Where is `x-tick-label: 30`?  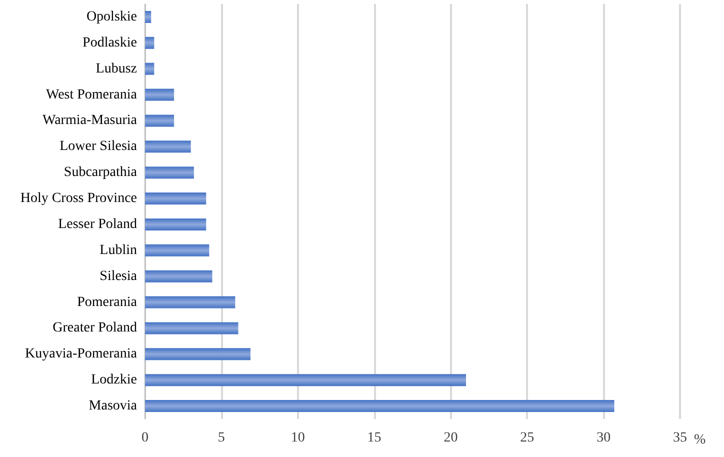
x-tick-label: 30 is located at coordinates (603, 438).